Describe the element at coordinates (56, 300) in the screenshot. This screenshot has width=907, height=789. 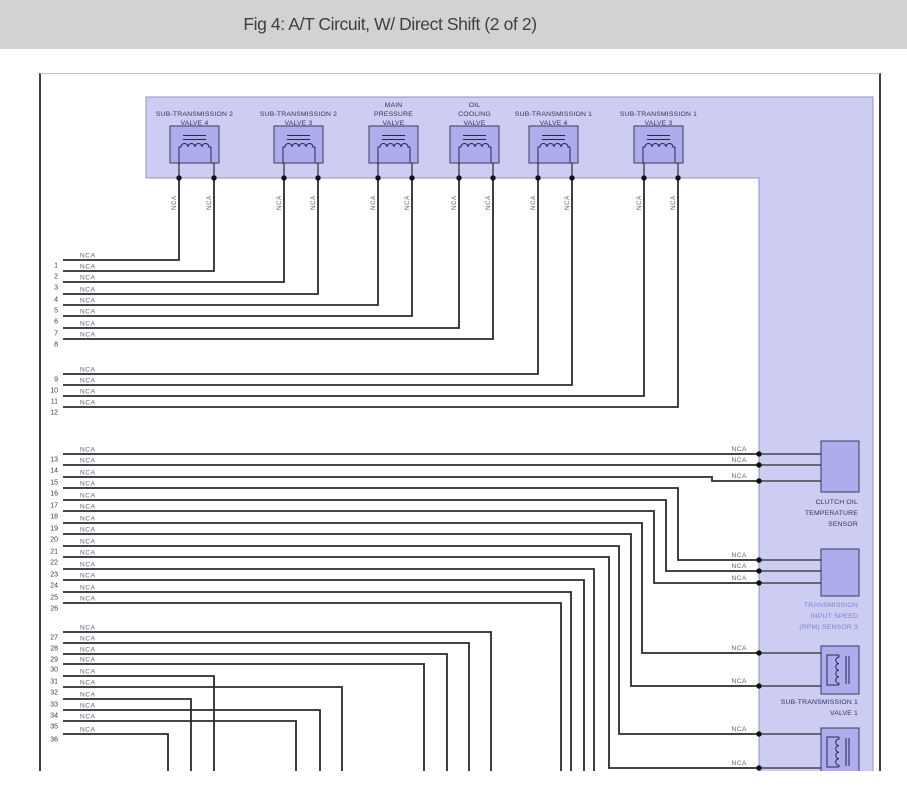
I see `row-number: 4` at that location.